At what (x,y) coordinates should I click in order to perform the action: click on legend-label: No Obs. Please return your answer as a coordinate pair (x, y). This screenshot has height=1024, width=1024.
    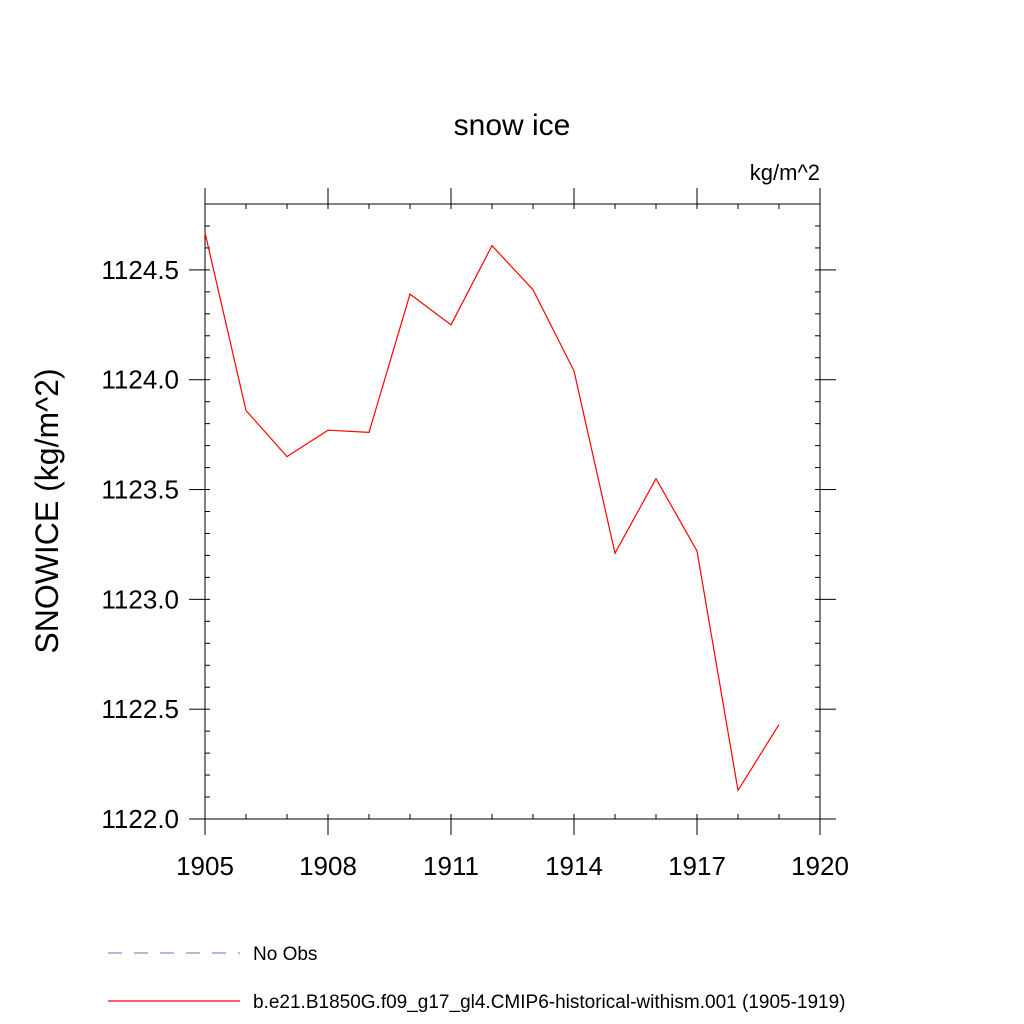
    Looking at the image, I should click on (285, 954).